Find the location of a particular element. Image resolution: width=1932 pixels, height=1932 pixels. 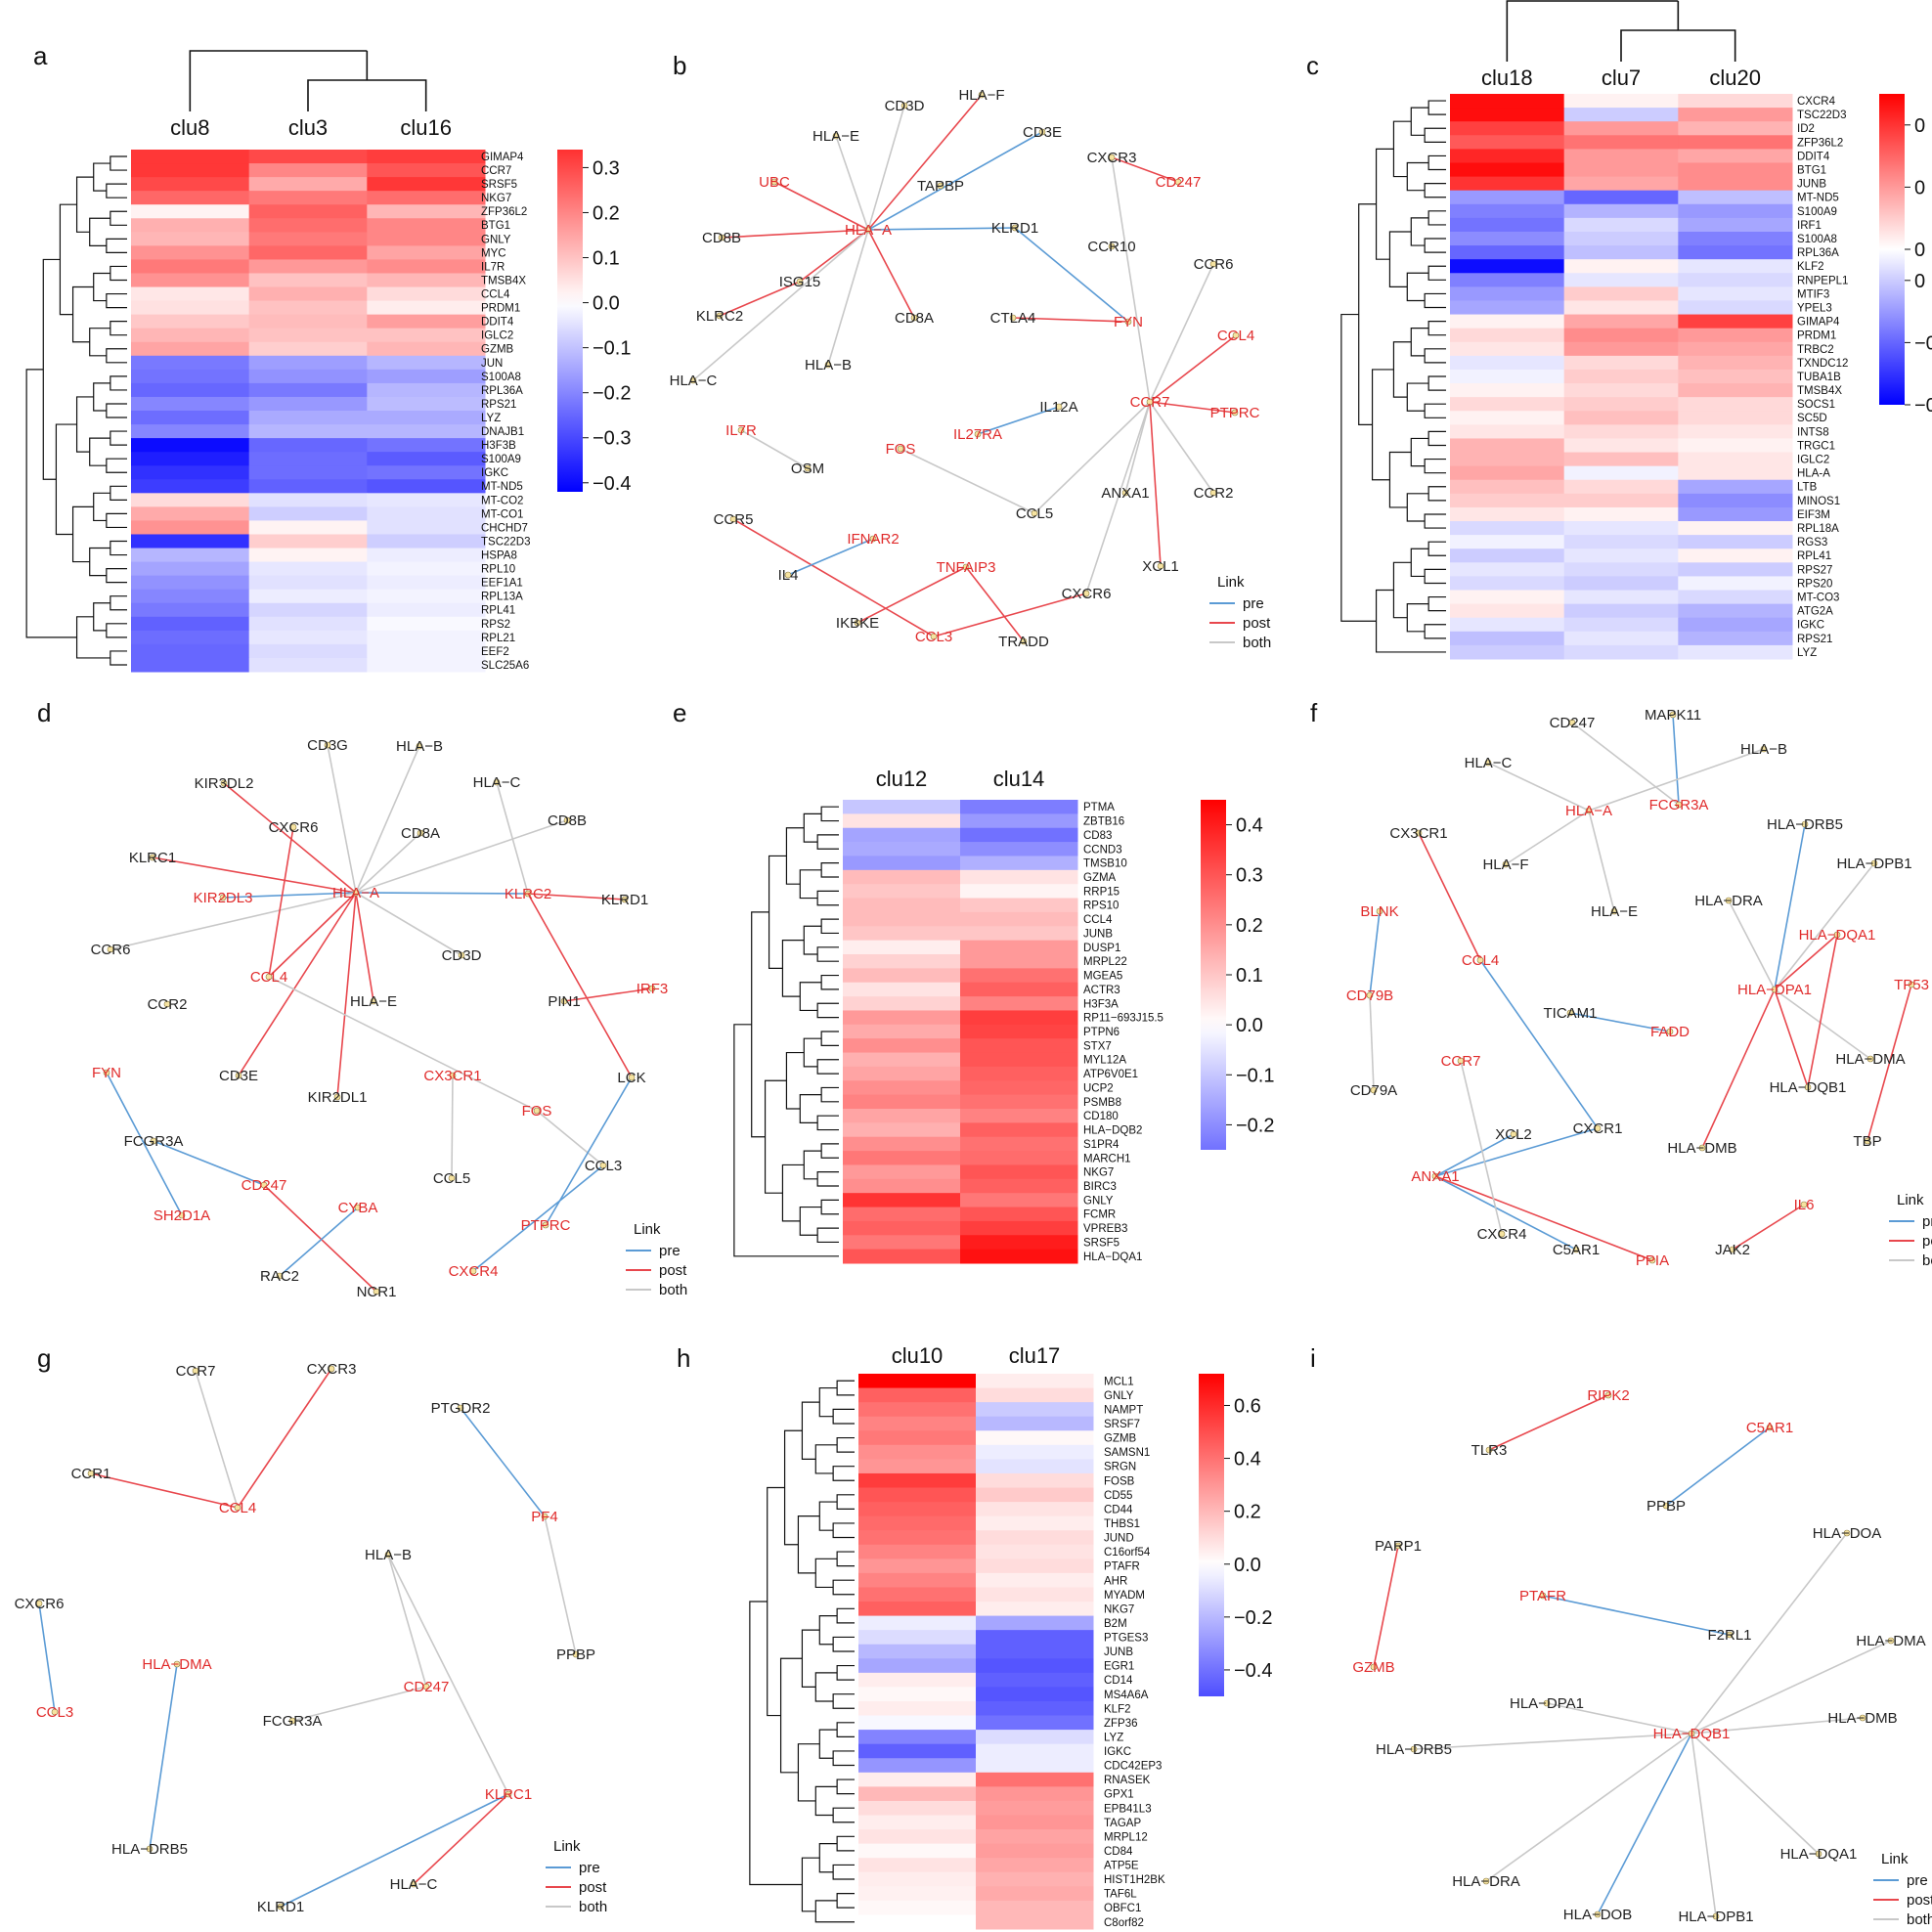

colorbar-tick-label: −0.2 is located at coordinates (612, 394).